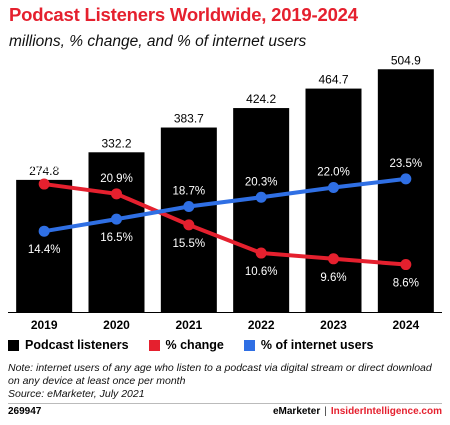 The width and height of the screenshot is (450, 425). What do you see at coordinates (406, 60) in the screenshot?
I see `bar-value-label: 504.9` at bounding box center [406, 60].